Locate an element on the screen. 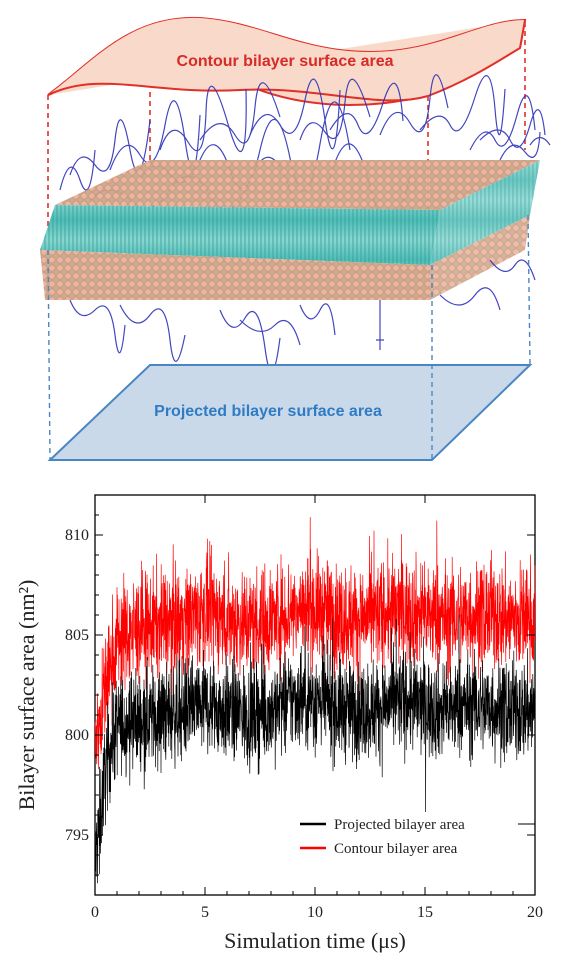 The height and width of the screenshot is (960, 569). contour-surface-label: Contour bilayer surface area is located at coordinates (285, 61).